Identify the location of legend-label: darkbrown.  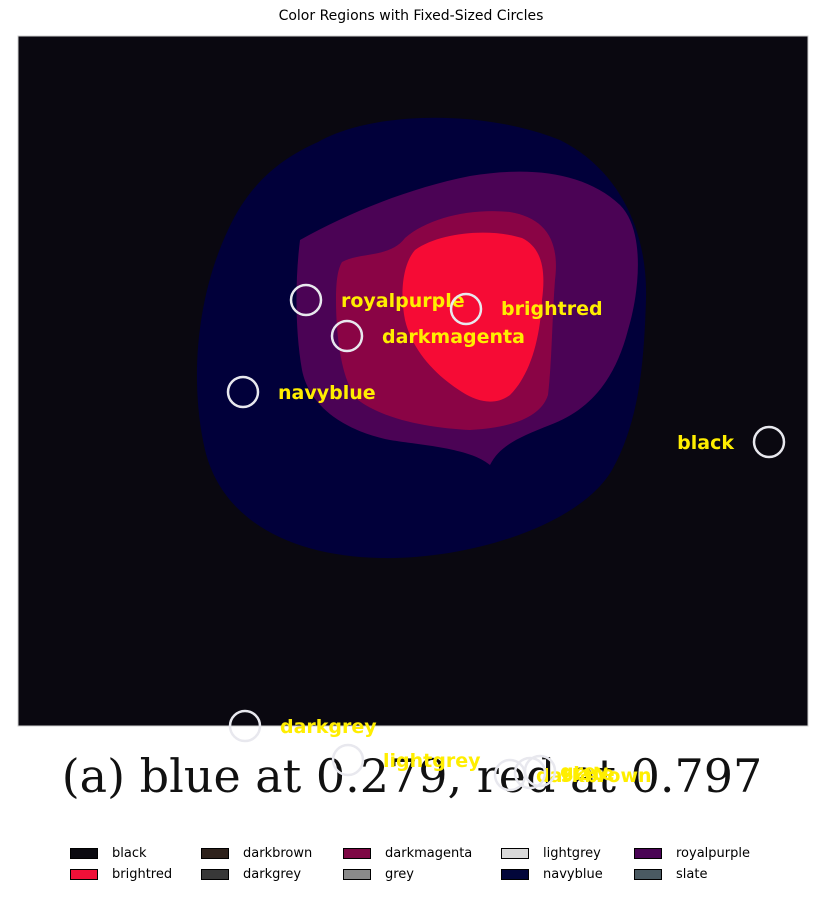
(278, 853).